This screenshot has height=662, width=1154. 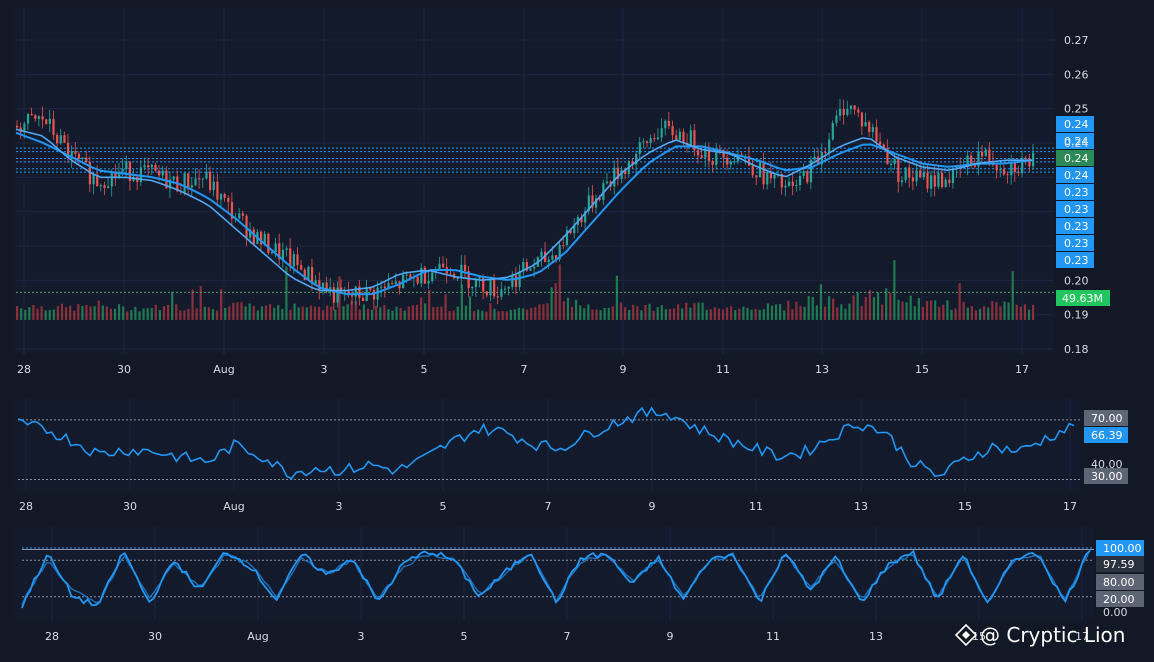 I want to click on price-x-tick-label: 30, so click(x=124, y=369).